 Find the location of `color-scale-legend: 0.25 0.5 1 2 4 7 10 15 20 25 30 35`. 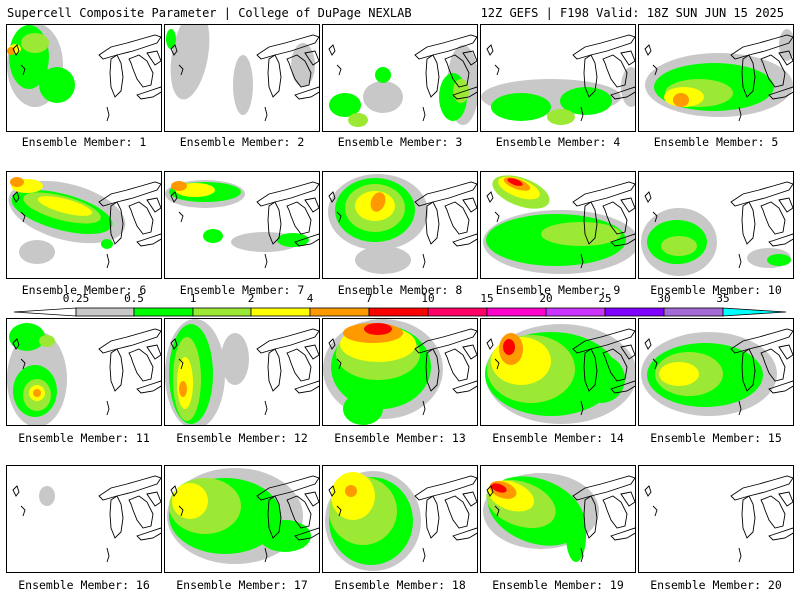

color-scale-legend: 0.25 0.5 1 2 4 7 10 15 20 25 30 35 is located at coordinates (400, 303).